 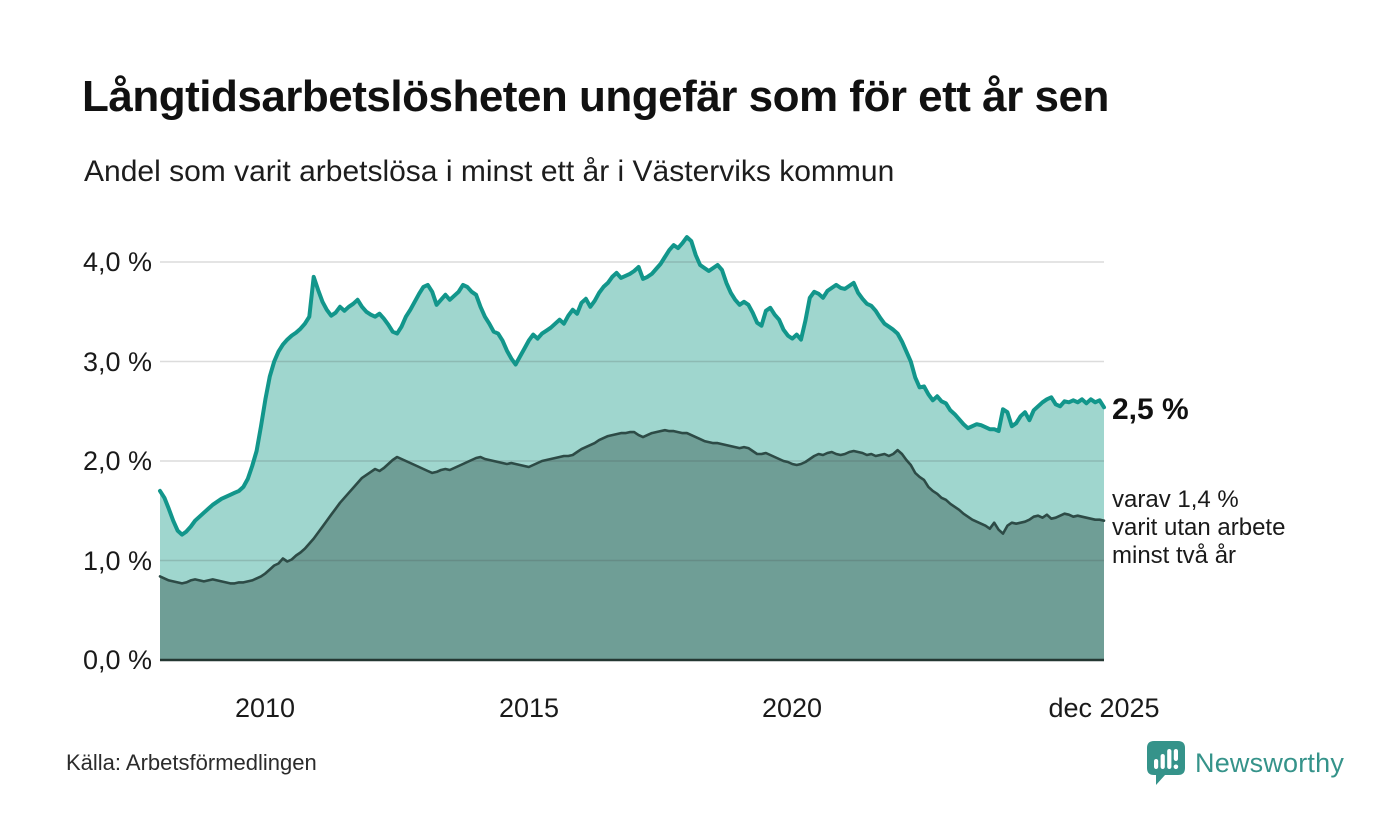 What do you see at coordinates (529, 708) in the screenshot?
I see `x-tick-label-2015: 2015` at bounding box center [529, 708].